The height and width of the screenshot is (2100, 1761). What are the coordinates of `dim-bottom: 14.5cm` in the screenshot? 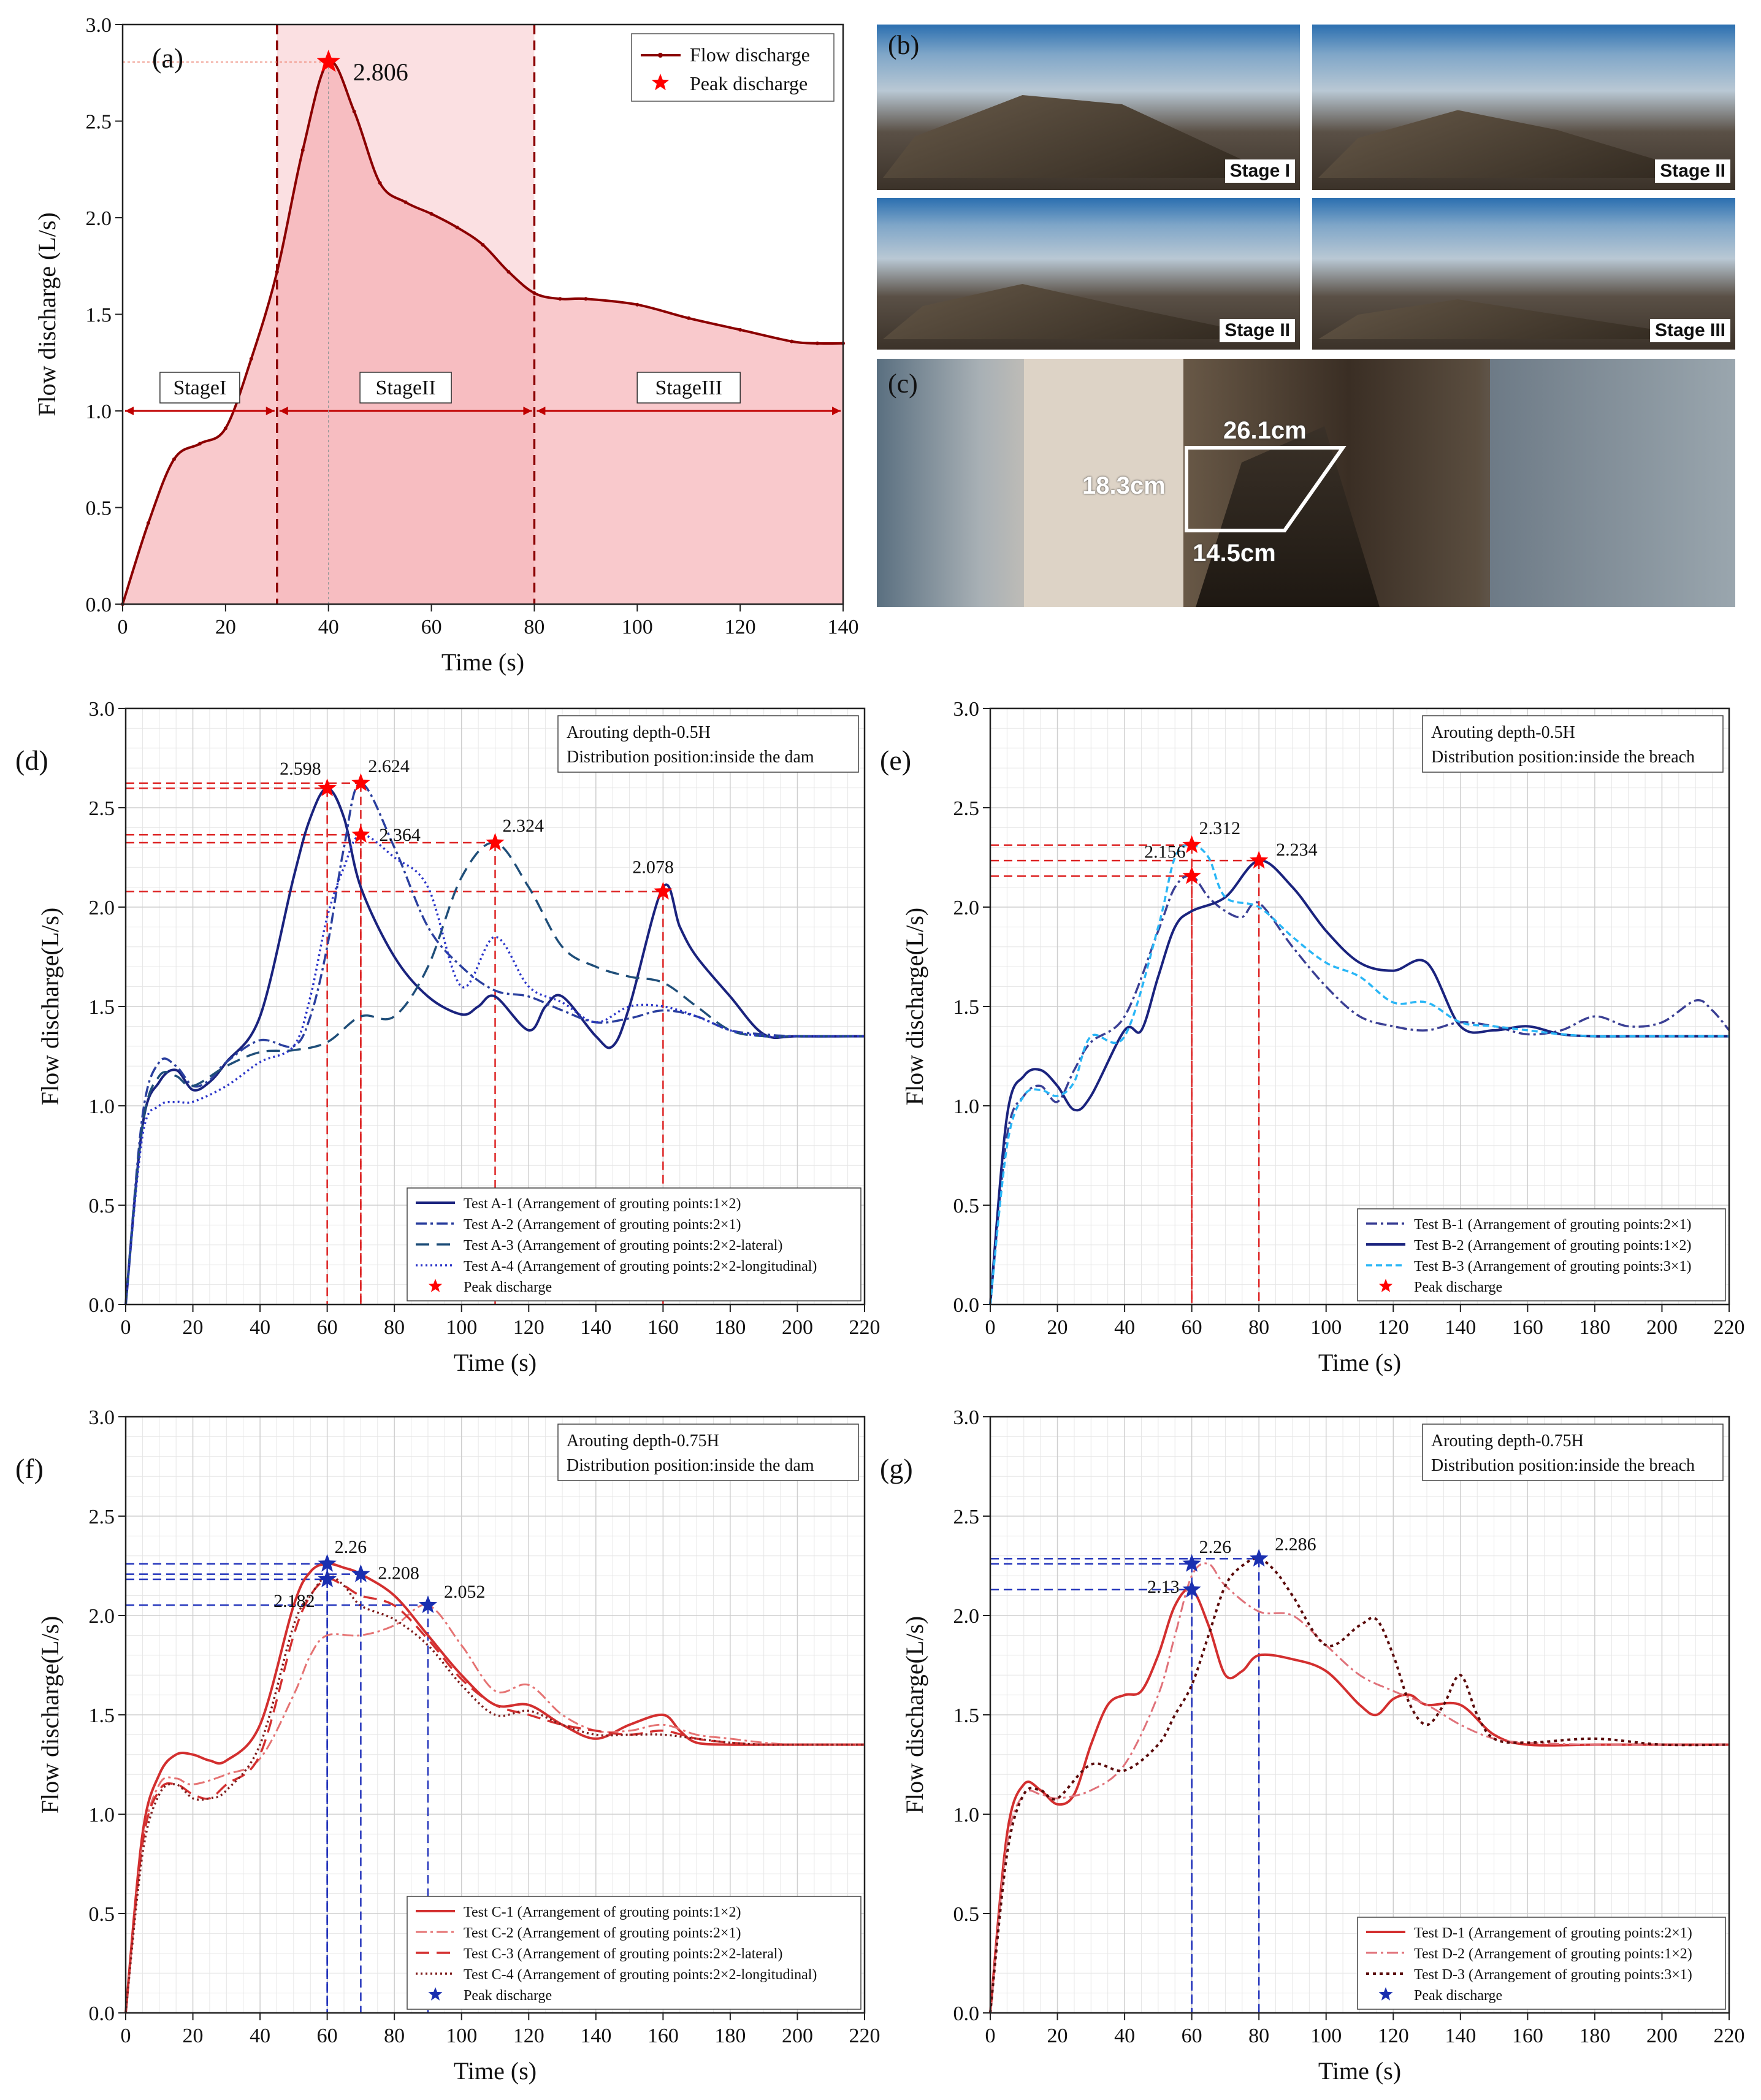 It's located at (1234, 553).